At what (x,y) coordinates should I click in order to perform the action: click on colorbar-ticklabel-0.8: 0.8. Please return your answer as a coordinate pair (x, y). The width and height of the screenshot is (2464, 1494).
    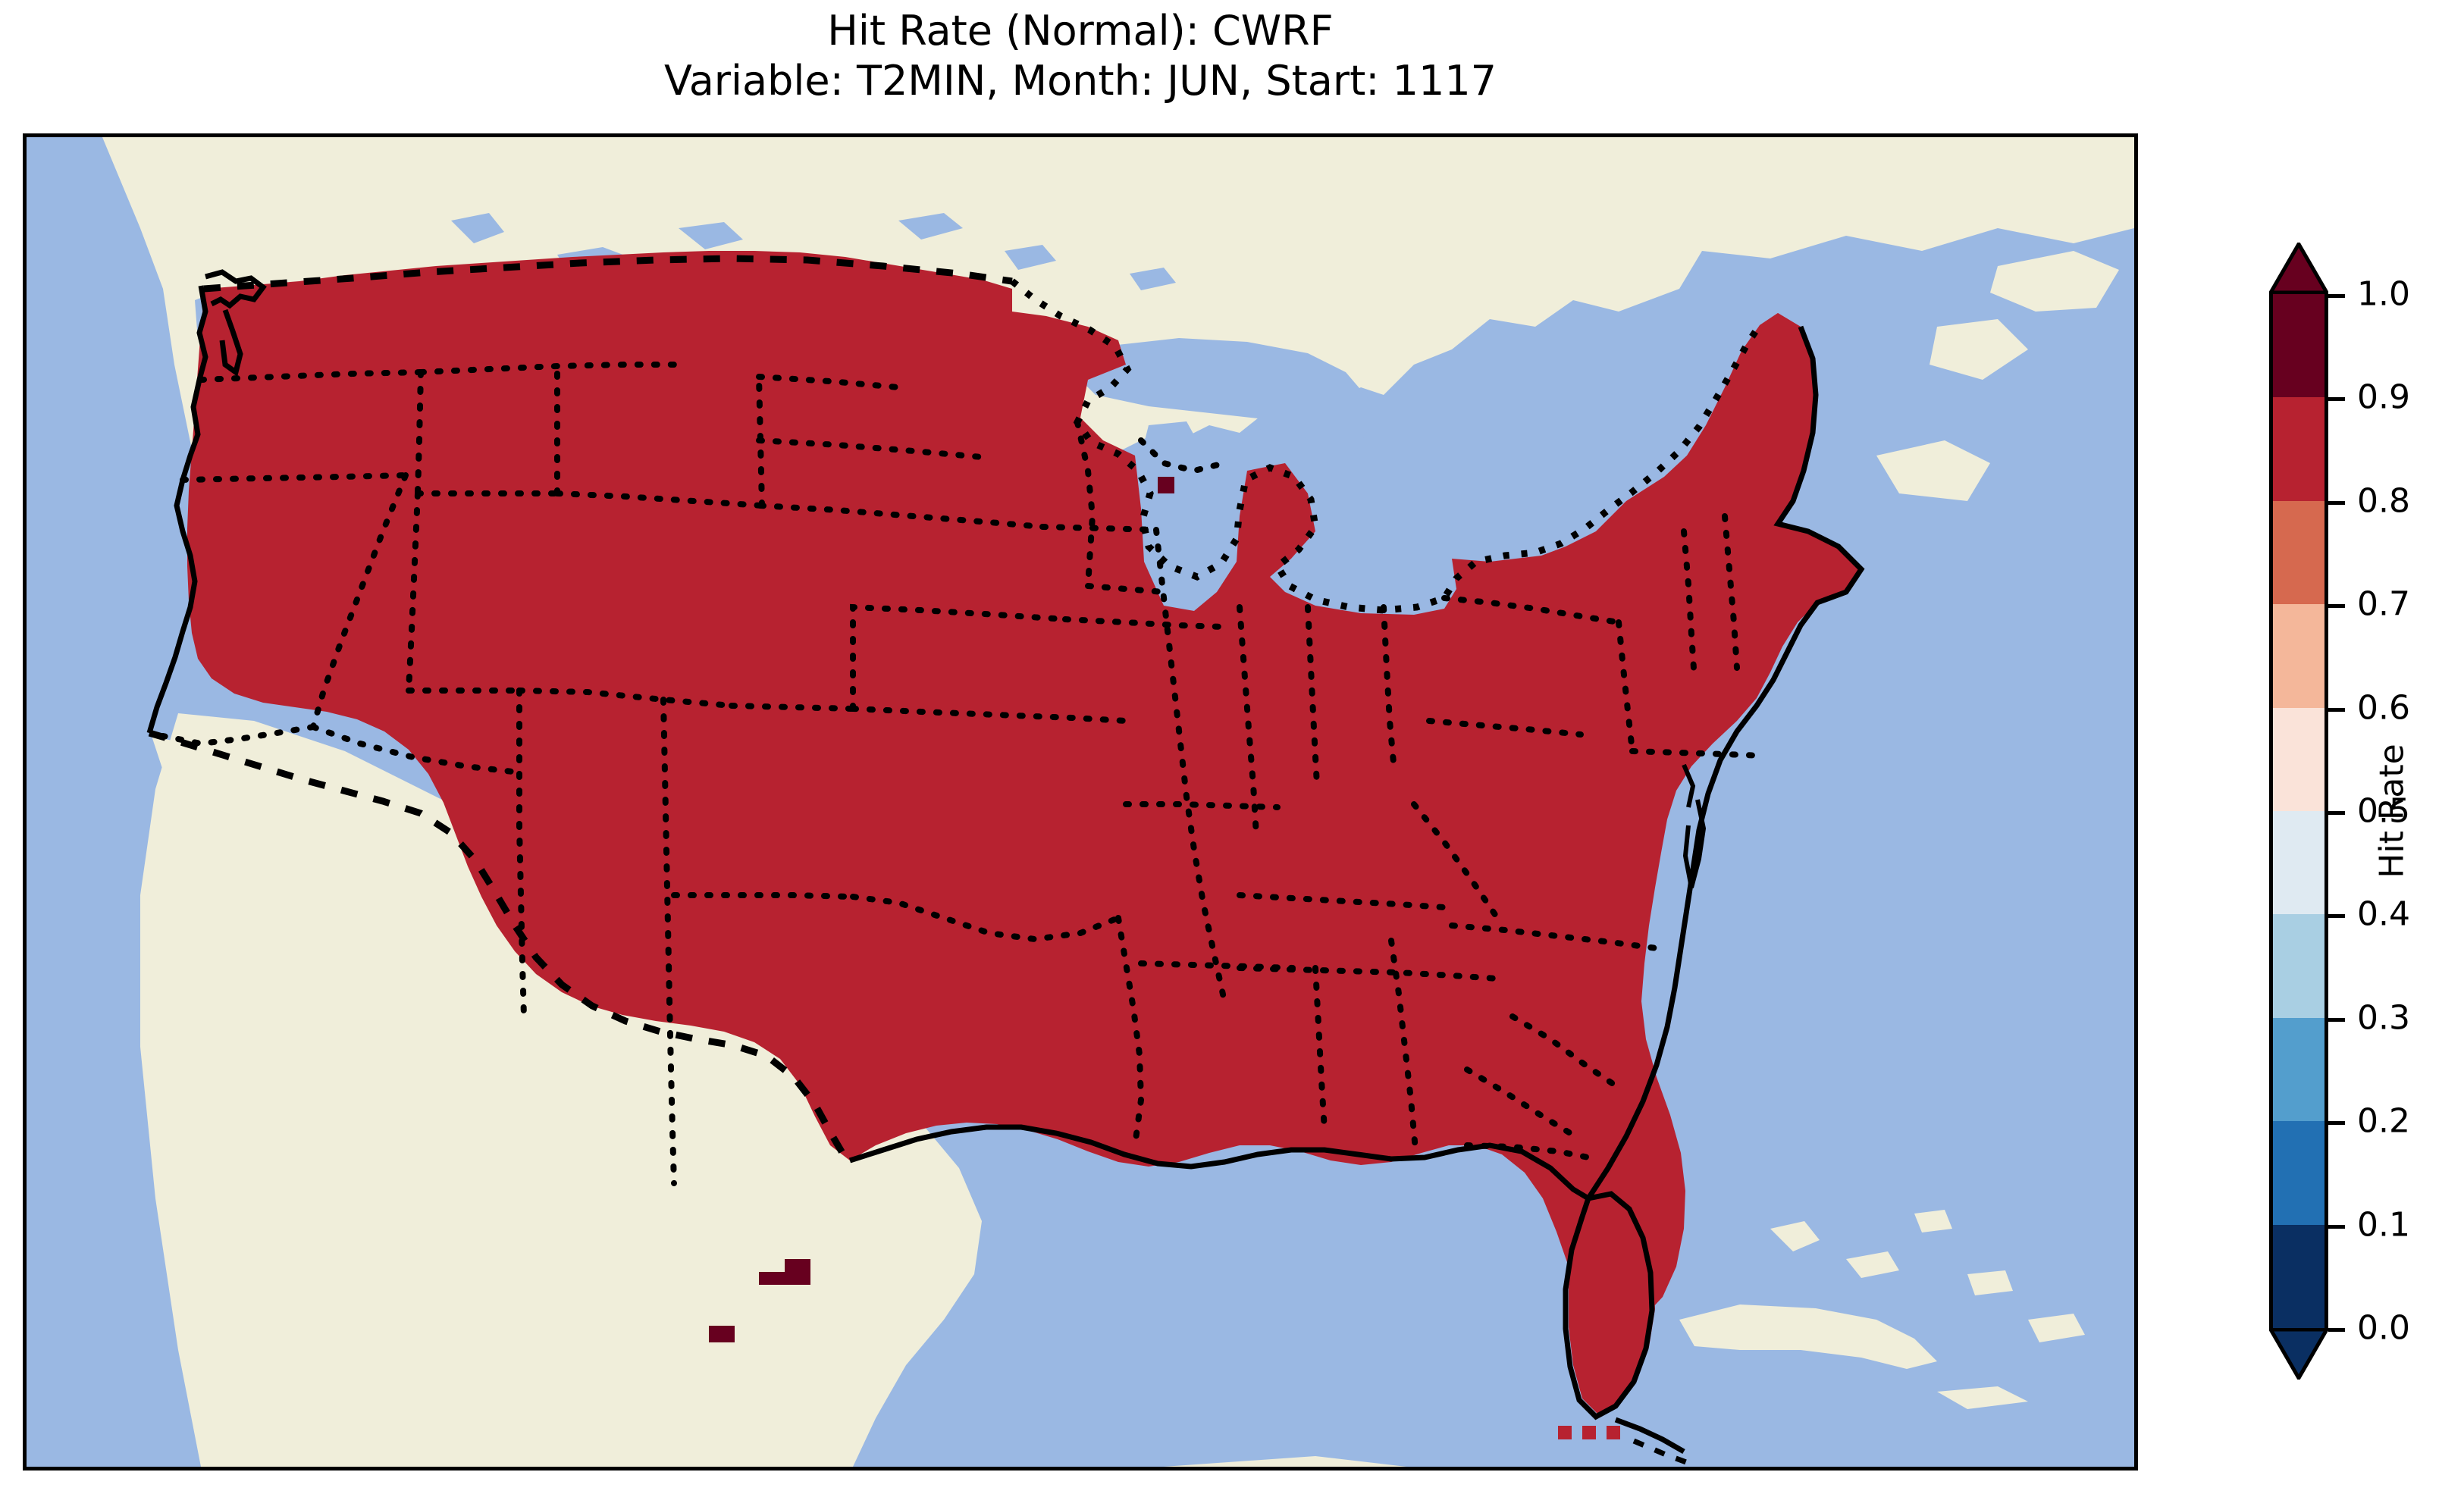
    Looking at the image, I should click on (2384, 501).